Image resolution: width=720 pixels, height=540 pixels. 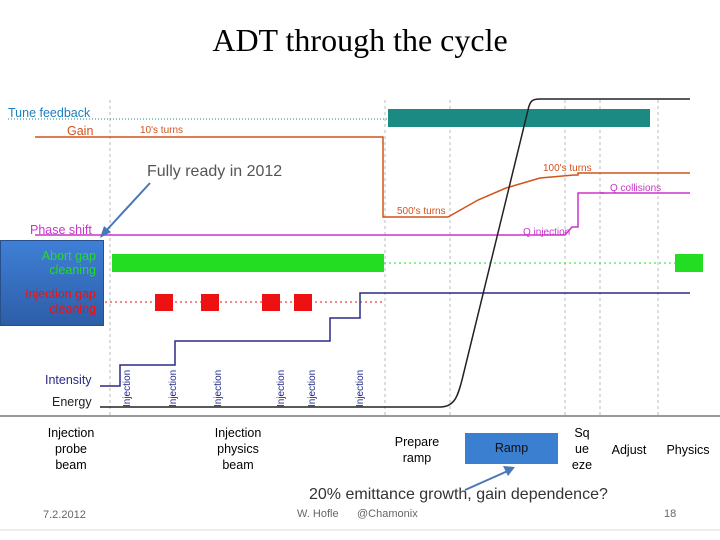 I want to click on q-collisions-label: Q collisions, so click(x=636, y=188).